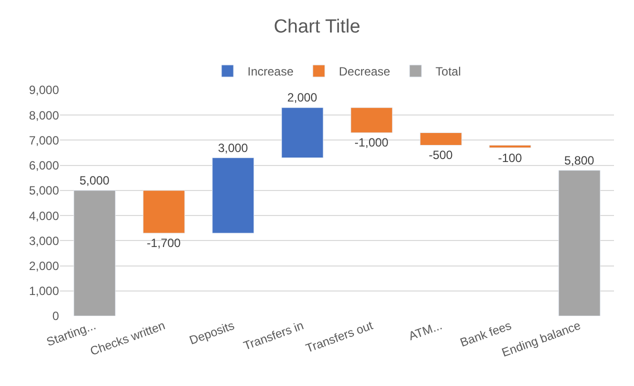  I want to click on data-label: -1,000, so click(371, 143).